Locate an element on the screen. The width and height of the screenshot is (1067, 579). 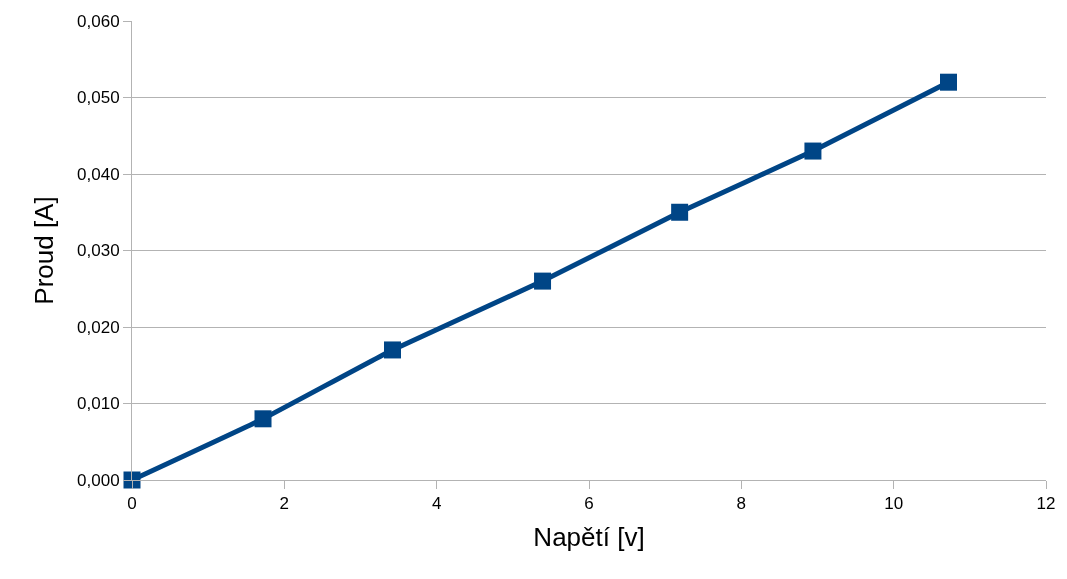
x-tick-label: 8 is located at coordinates (741, 504).